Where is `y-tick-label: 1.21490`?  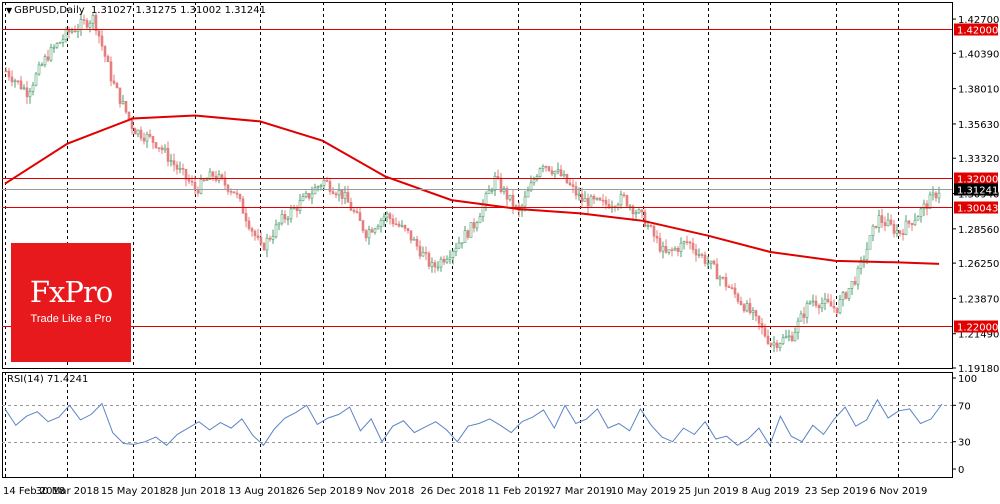 y-tick-label: 1.21490 is located at coordinates (978, 335).